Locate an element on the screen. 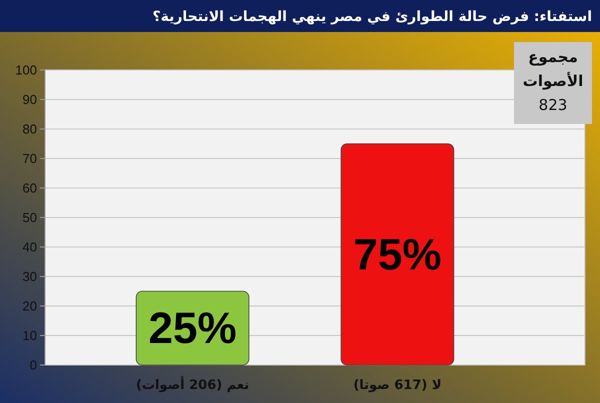  y-tick-label: 70 is located at coordinates (29, 158).